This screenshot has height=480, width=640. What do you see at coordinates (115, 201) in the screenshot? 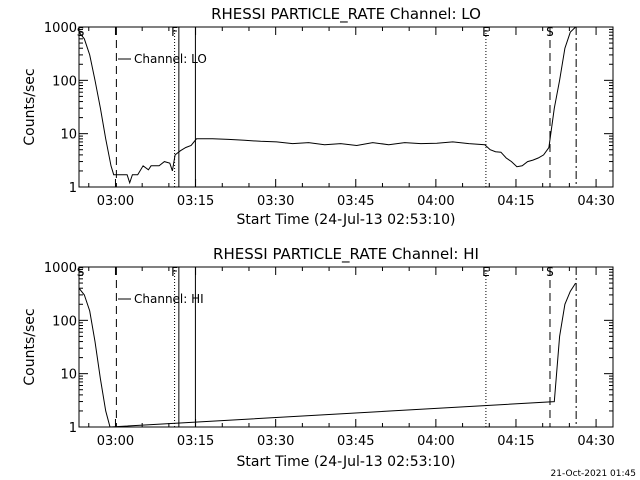
I see `panel1-x-tick-label: 03:00` at bounding box center [115, 201].